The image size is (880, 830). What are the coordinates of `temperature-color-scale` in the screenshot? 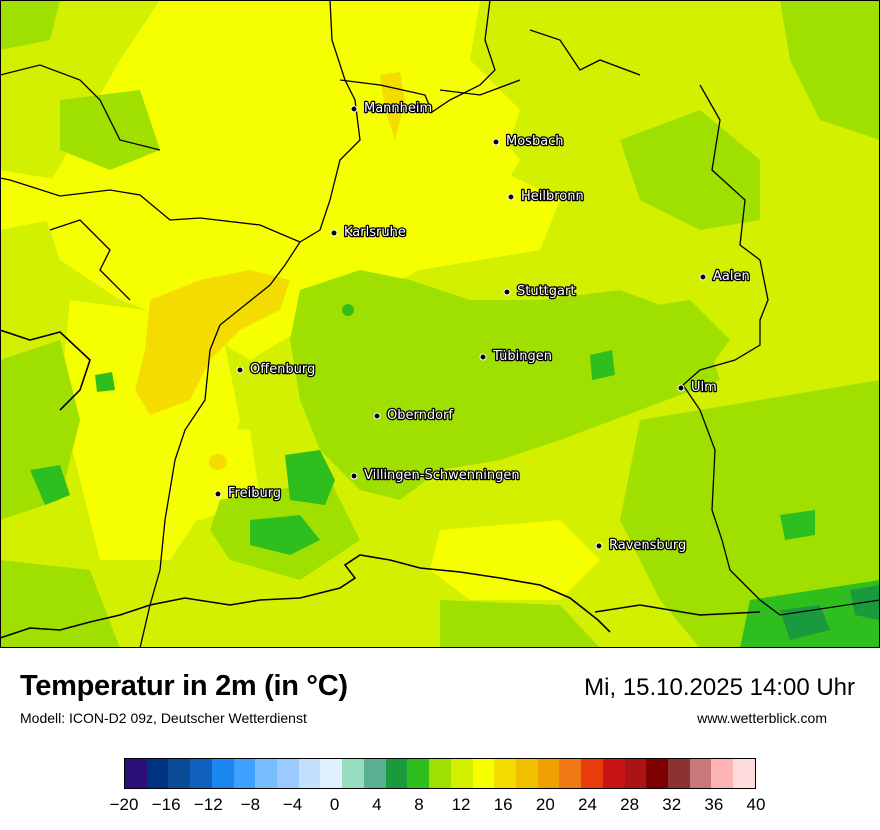 It's located at (440, 773).